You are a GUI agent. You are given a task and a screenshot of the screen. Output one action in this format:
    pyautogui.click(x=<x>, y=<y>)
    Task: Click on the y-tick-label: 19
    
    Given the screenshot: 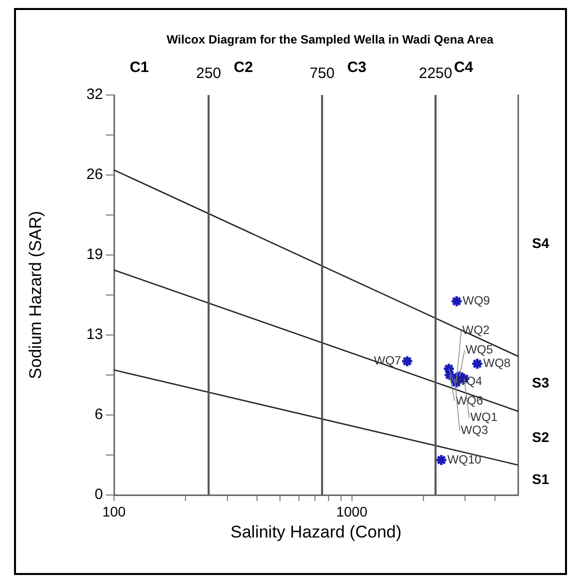 What is the action you would take?
    pyautogui.click(x=94, y=255)
    